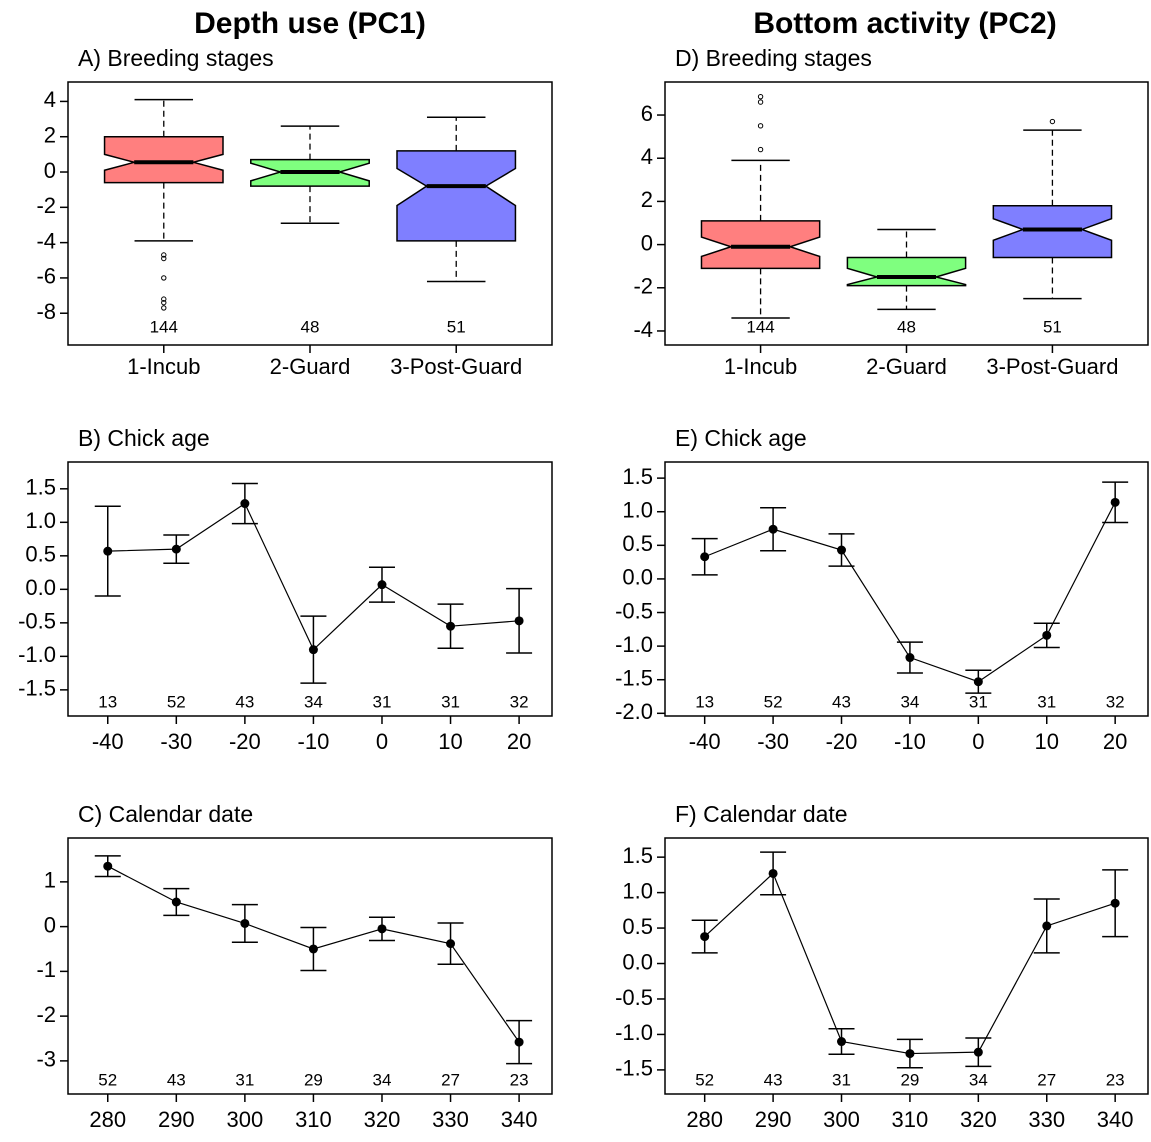 This screenshot has width=1151, height=1142. What do you see at coordinates (176, 58) in the screenshot?
I see `panel-title: A) Breeding stages` at bounding box center [176, 58].